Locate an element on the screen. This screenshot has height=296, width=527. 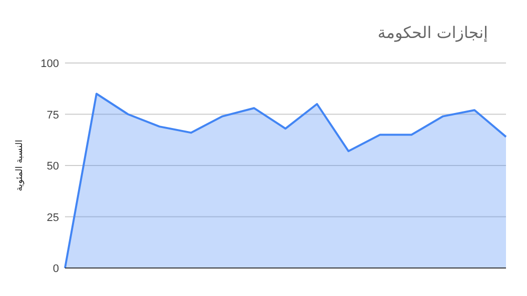
y-tick-label: 0 is located at coordinates (55, 269).